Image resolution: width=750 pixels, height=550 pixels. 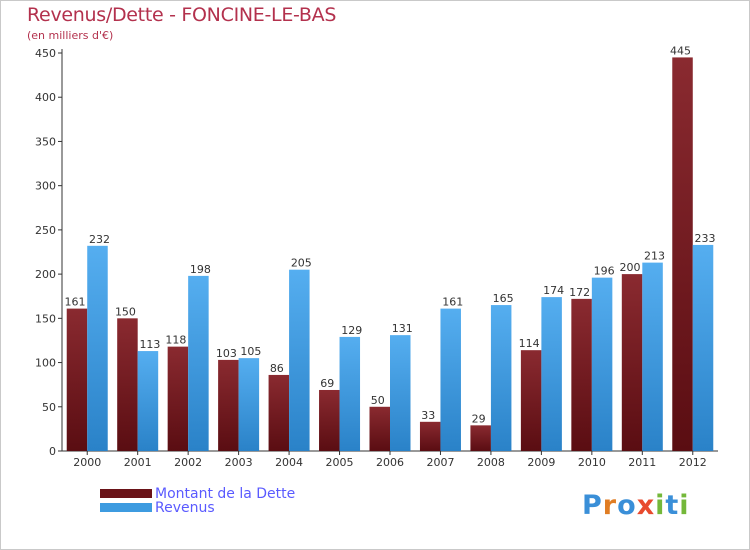 I want to click on logo-letter: o, so click(x=627, y=505).